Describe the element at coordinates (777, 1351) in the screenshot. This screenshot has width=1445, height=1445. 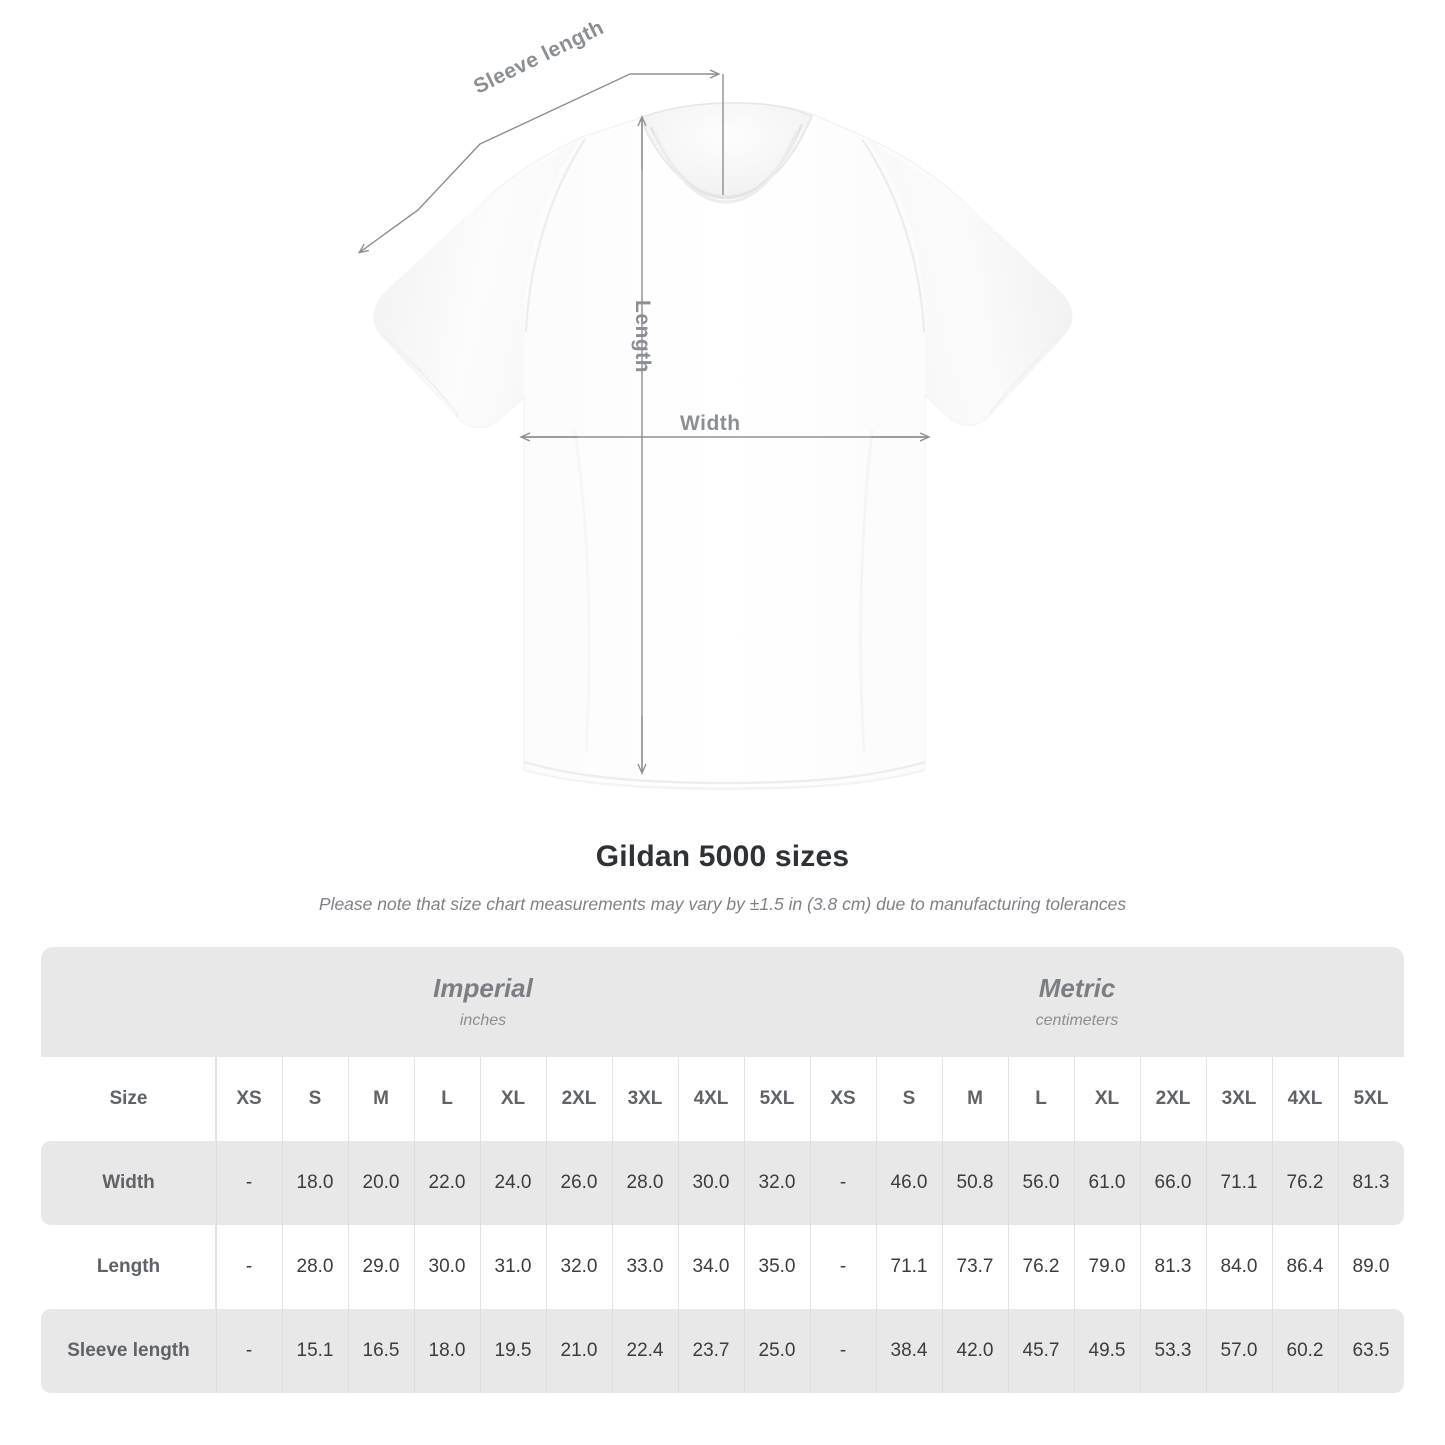
I see `table-cell: 25.0` at that location.